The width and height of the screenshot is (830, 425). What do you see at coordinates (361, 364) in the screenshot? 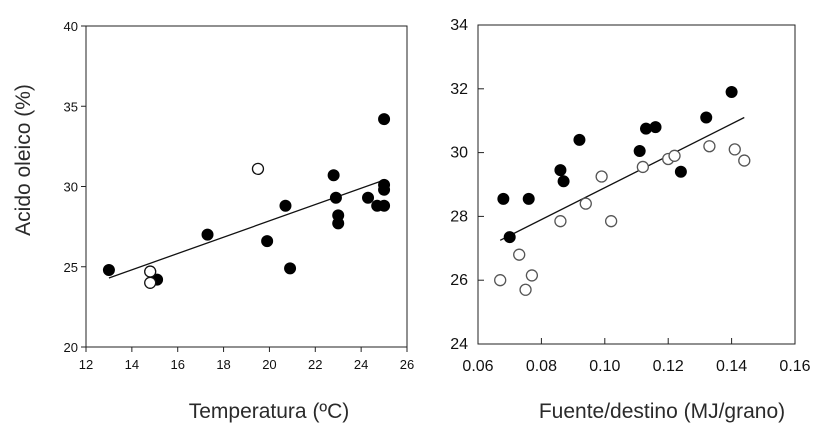
I see `x-tick-label: 24` at bounding box center [361, 364].